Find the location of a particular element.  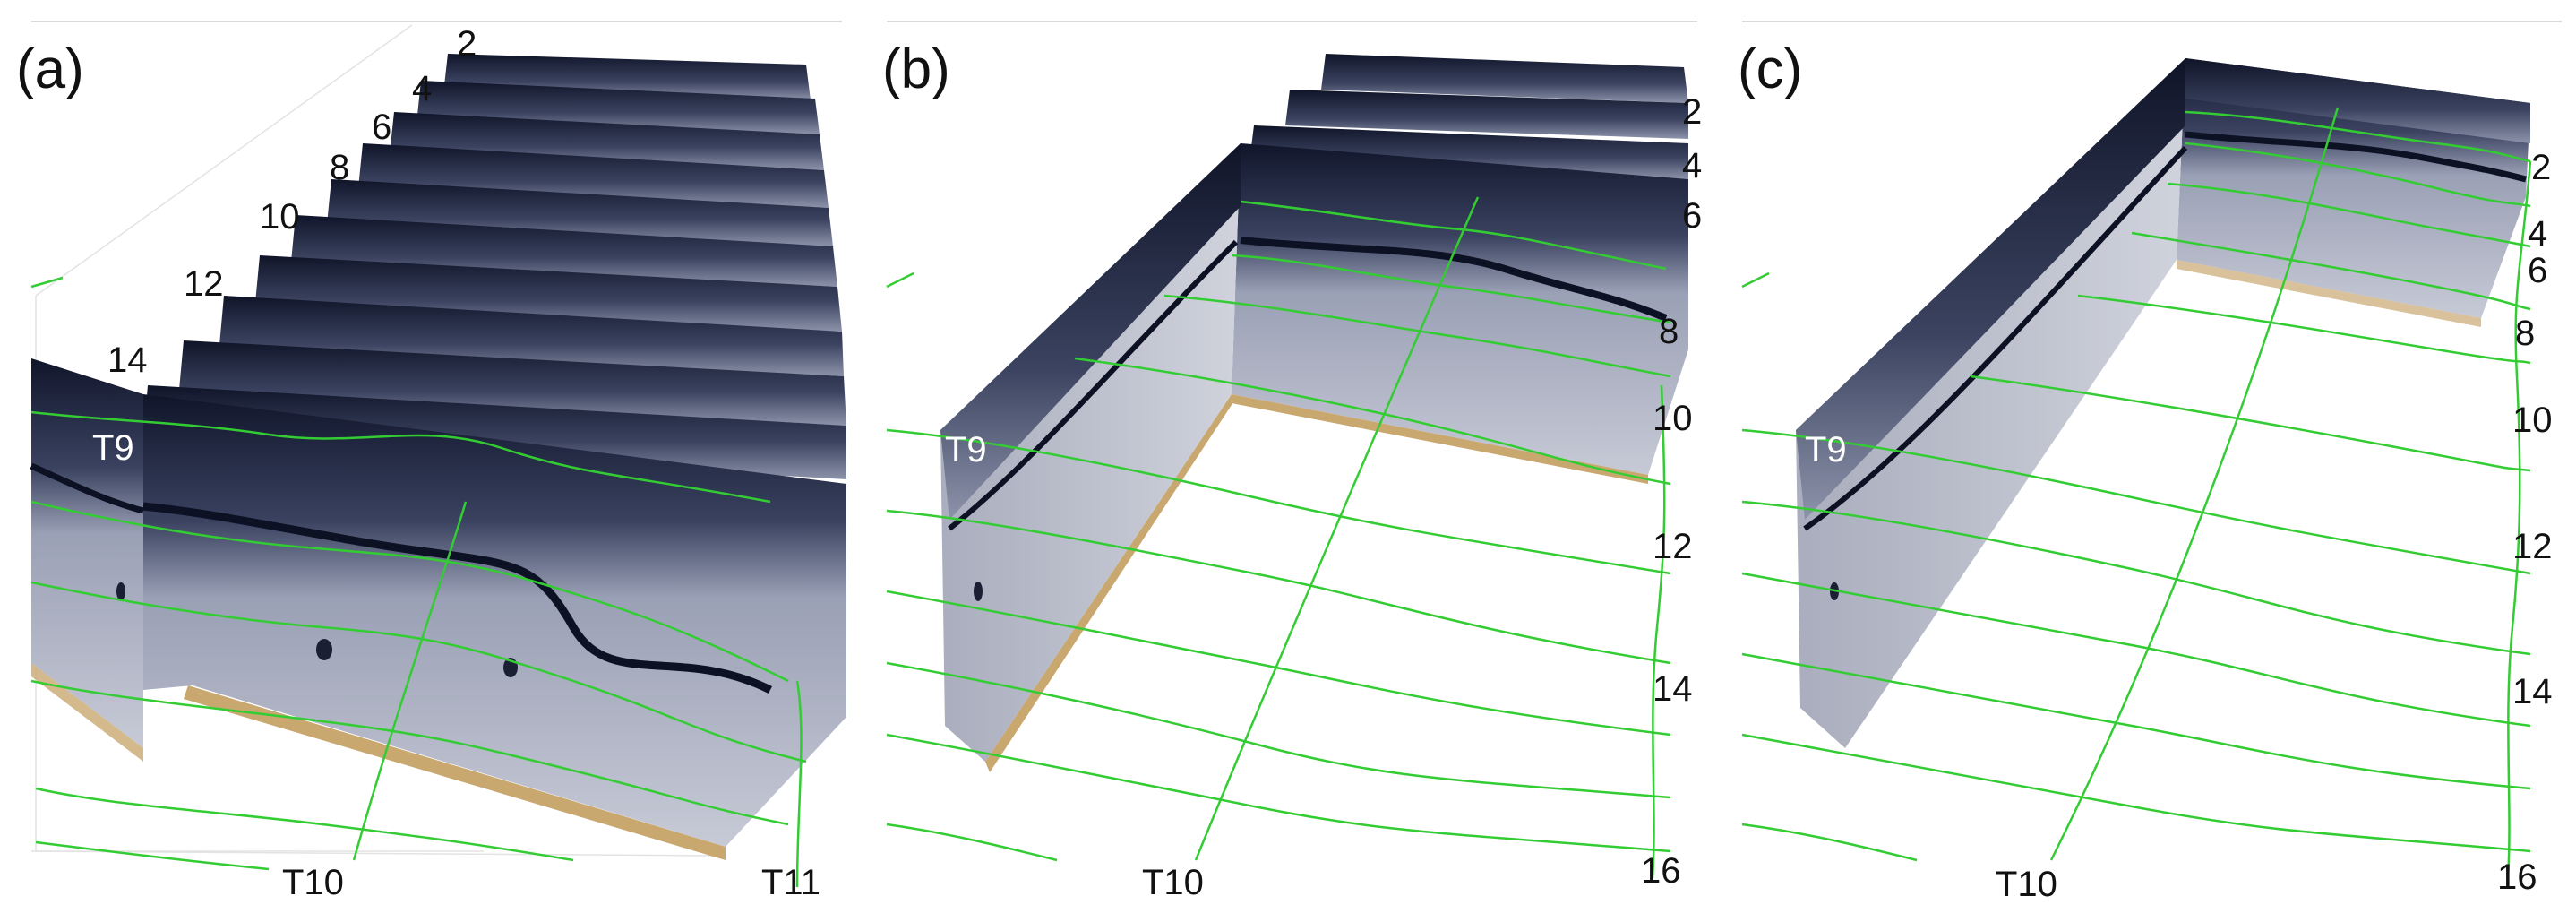

panel-c-number-2: 2 is located at coordinates (2541, 167).